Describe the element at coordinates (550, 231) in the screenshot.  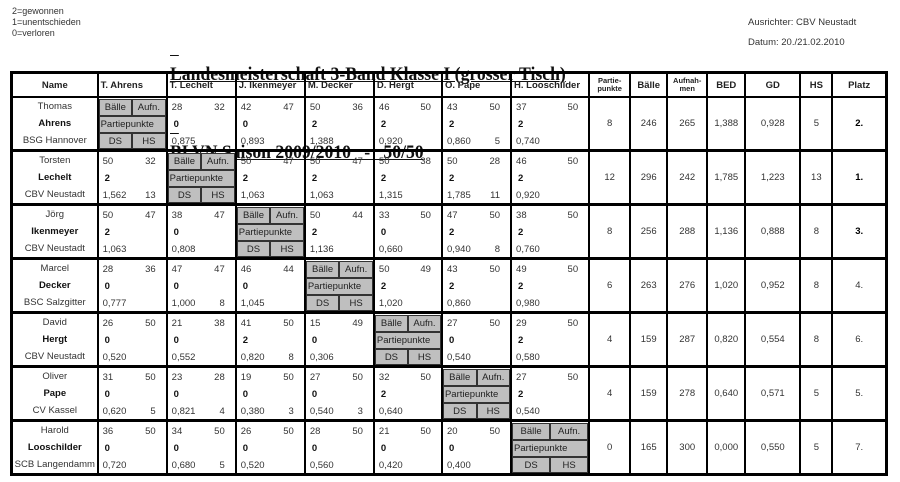
I see `match-cell: 38 50 2 0,760` at that location.